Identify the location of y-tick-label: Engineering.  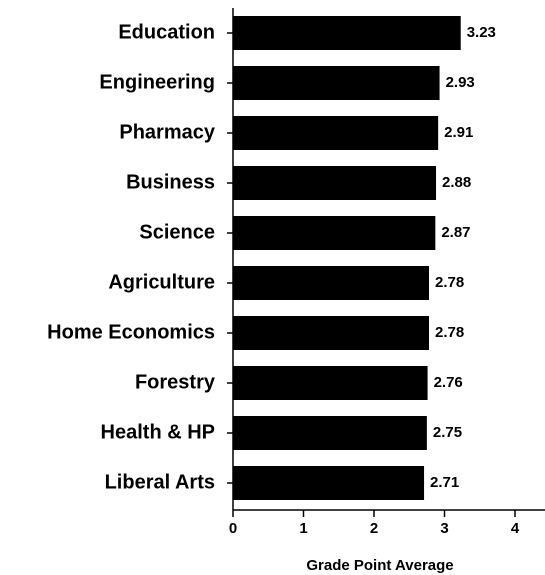
(157, 82).